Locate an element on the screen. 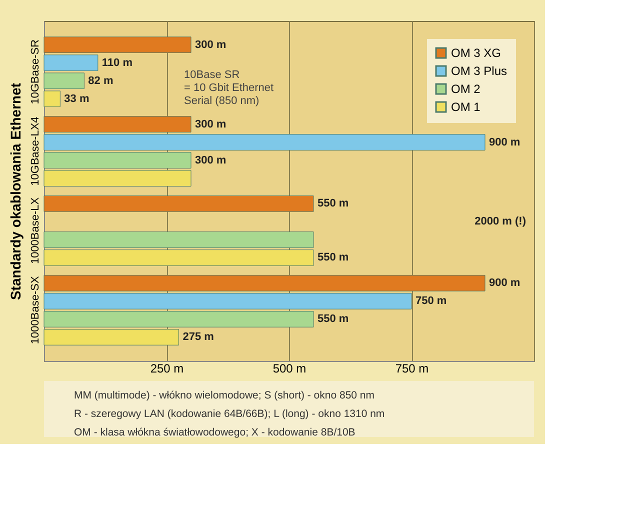 The image size is (617, 520). y-tick-label: 1000Base-LX is located at coordinates (36, 230).